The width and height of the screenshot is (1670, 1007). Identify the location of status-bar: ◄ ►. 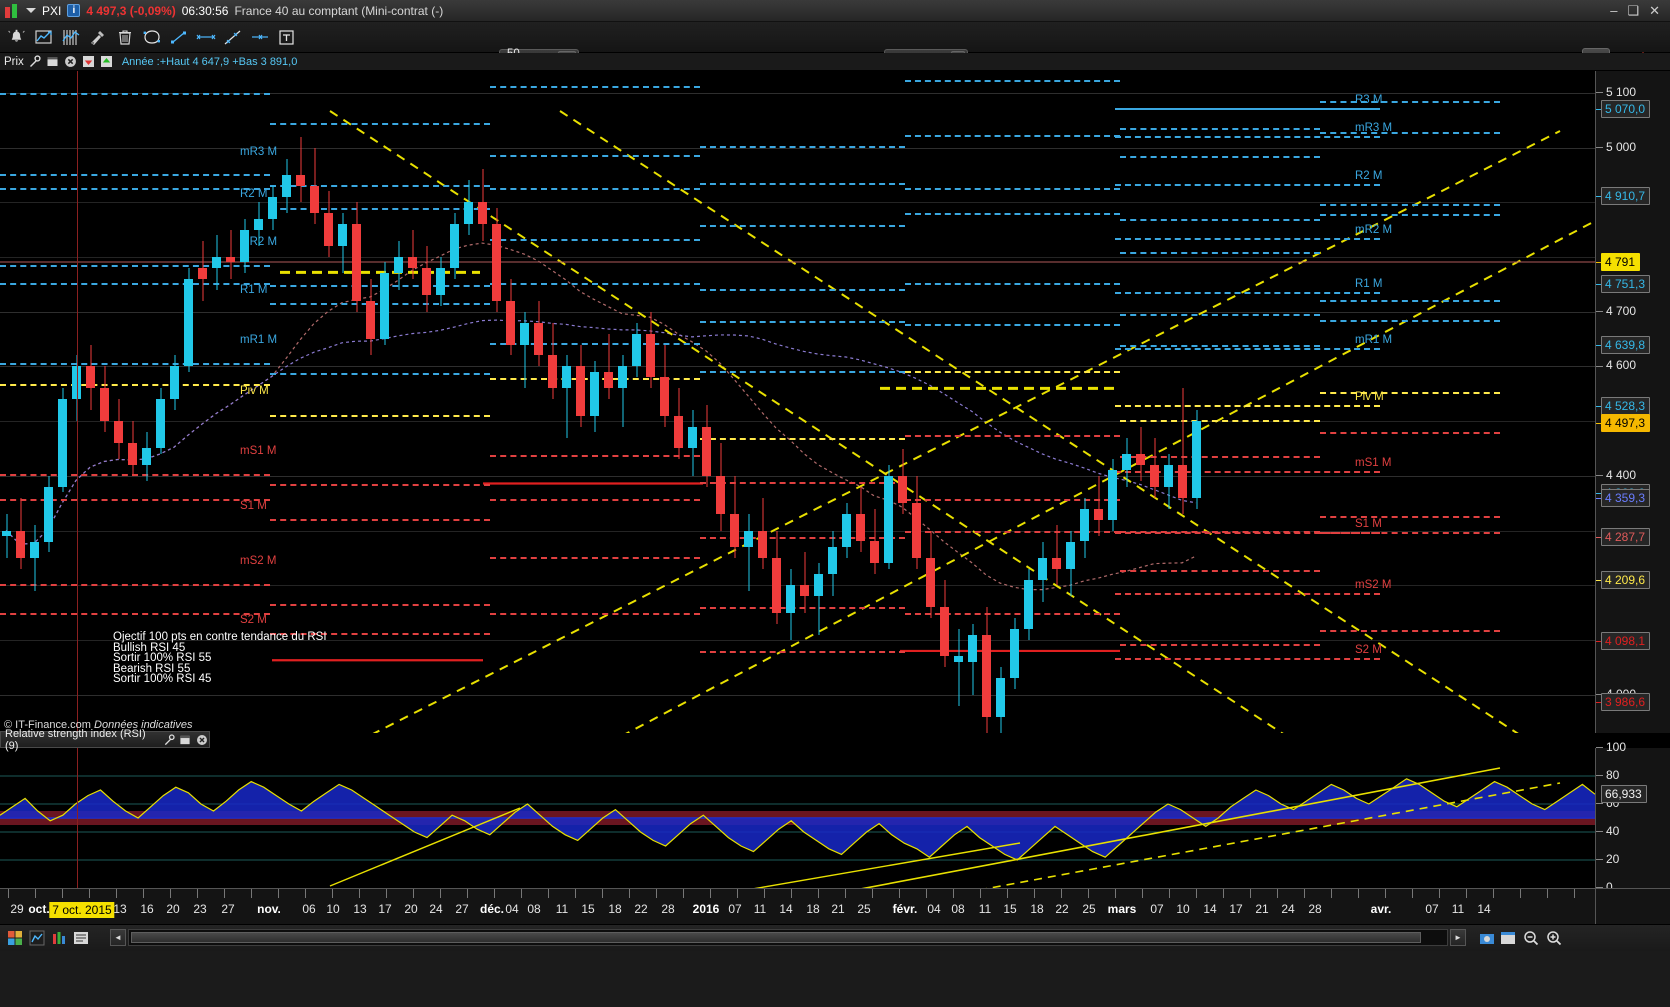
(835, 965).